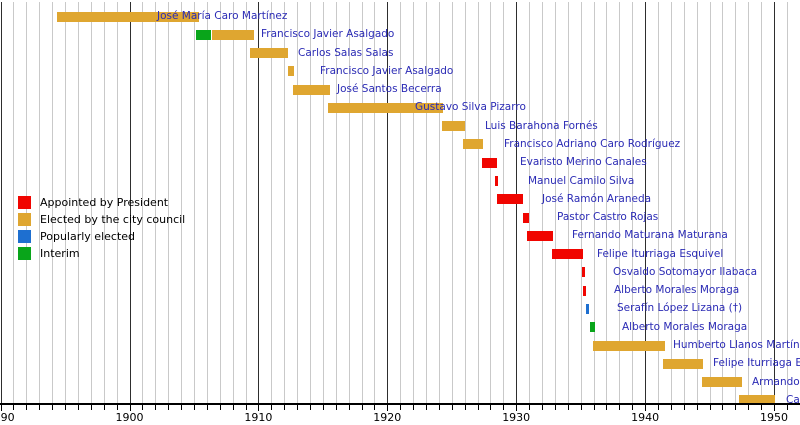 Image resolution: width=800 pixels, height=425 pixels. What do you see at coordinates (470, 107) in the screenshot?
I see `mayor-name-link: Gustavo Silva Pizarro` at bounding box center [470, 107].